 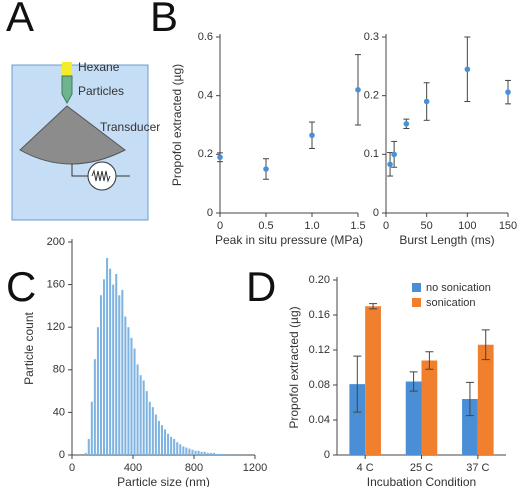 What do you see at coordinates (59, 370) in the screenshot?
I see `y-tick-label: 80` at bounding box center [59, 370].